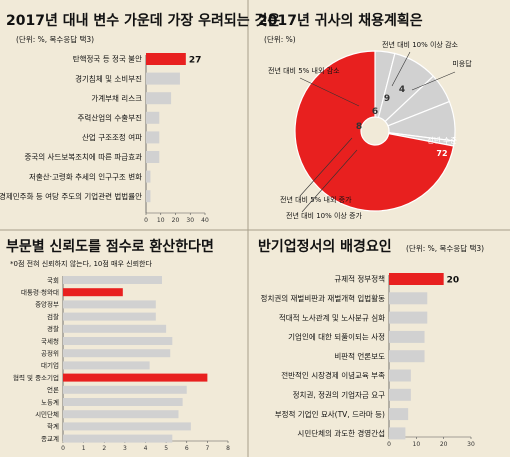 This screenshot has height=457, width=510. Describe the element at coordinates (166, 448) in the screenshot. I see `x-tick-label: 5` at that location.